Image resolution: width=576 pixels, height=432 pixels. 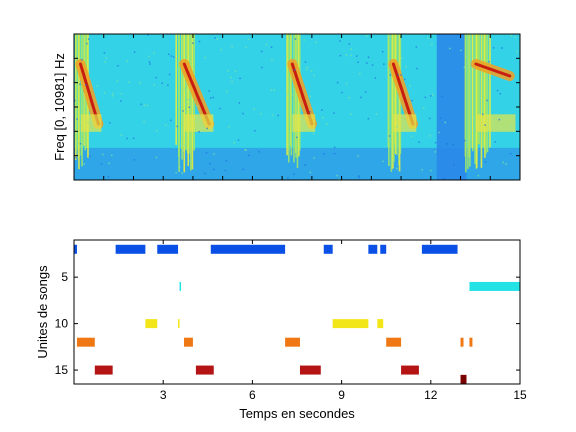 What do you see at coordinates (64, 277) in the screenshot?
I see `y-tick-label: 5` at bounding box center [64, 277].